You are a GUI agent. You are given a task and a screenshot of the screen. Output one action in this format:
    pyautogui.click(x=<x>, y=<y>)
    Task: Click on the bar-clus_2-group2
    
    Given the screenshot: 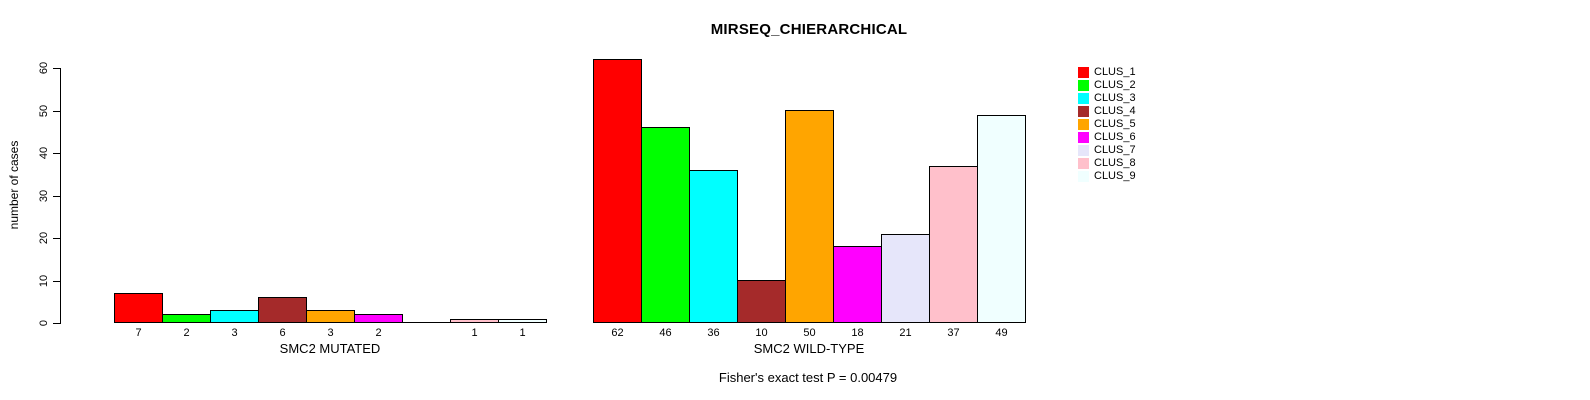 What is the action you would take?
    pyautogui.click(x=665, y=225)
    